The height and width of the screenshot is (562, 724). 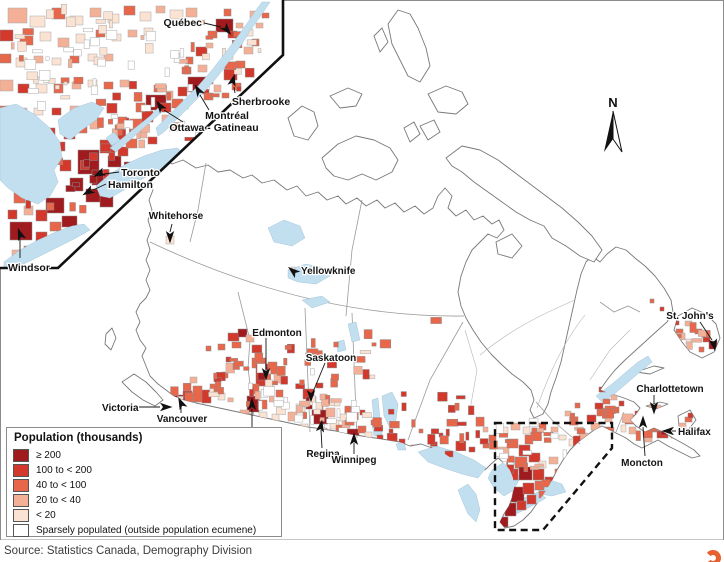 I want to click on north-arrow: N, so click(x=613, y=124).